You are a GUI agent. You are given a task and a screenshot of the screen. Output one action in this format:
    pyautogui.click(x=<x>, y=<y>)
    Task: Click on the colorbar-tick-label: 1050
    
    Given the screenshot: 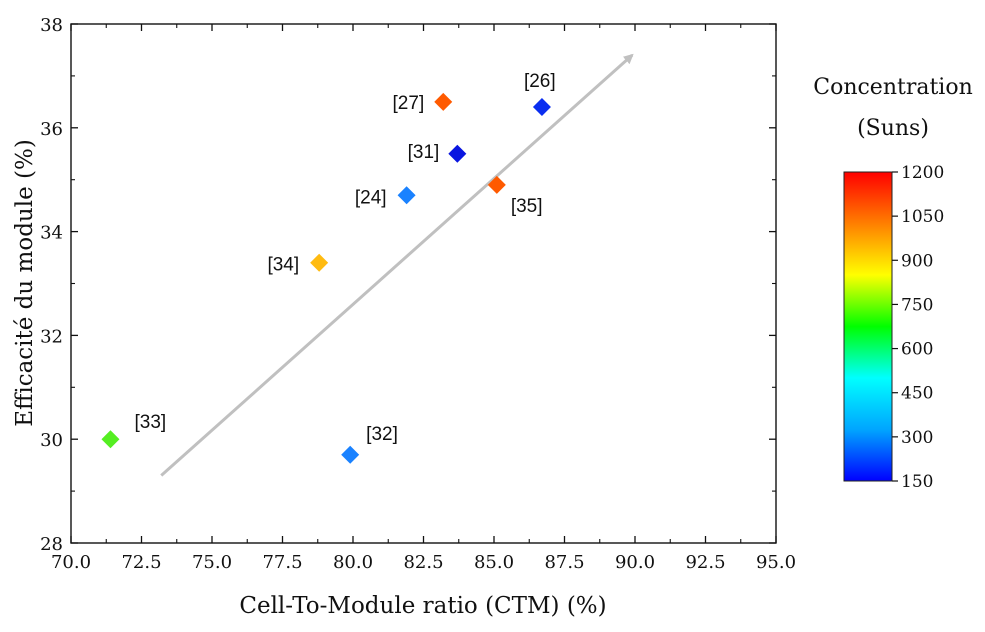 What is the action you would take?
    pyautogui.click(x=922, y=217)
    